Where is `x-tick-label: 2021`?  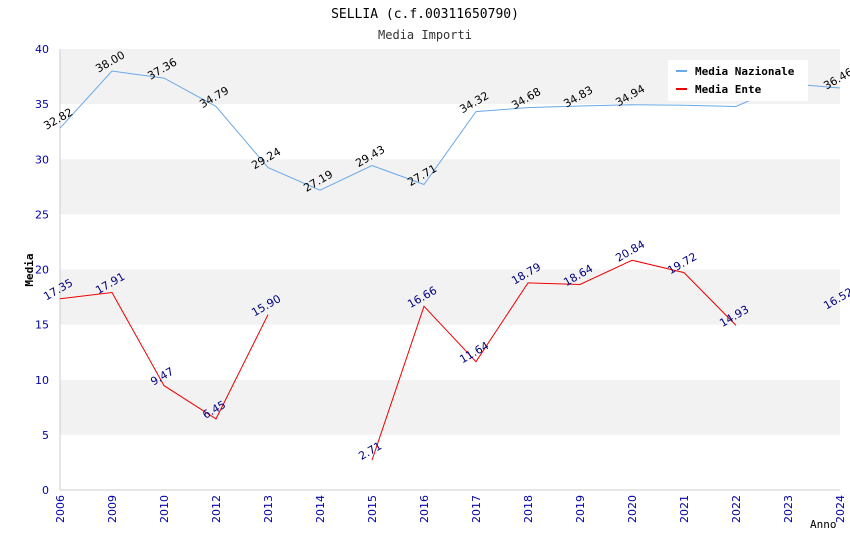 x-tick-label: 2021 is located at coordinates (684, 509).